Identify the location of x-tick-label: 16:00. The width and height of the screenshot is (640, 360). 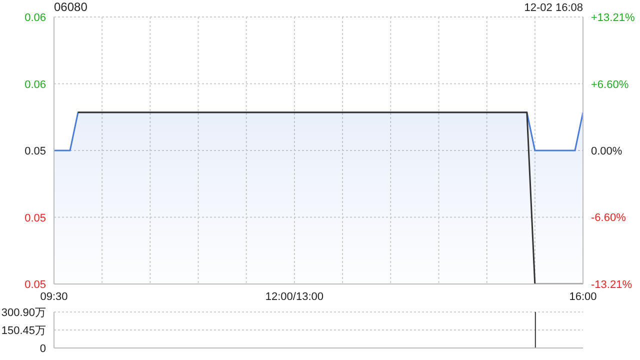
(583, 296).